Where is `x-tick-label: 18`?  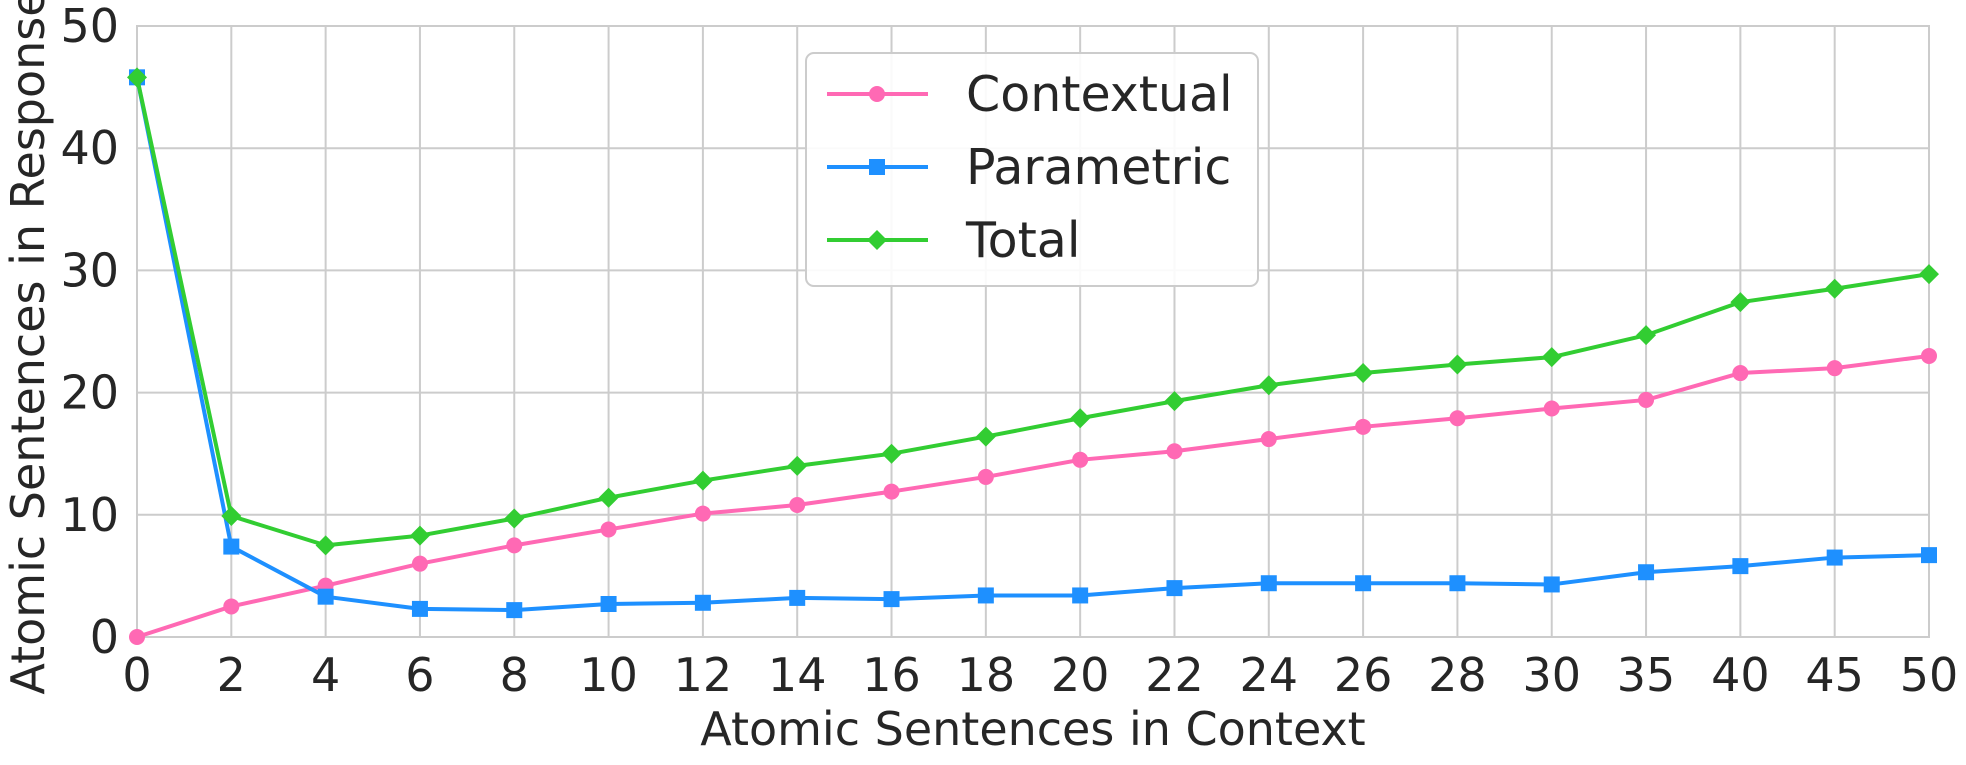 x-tick-label: 18 is located at coordinates (986, 675).